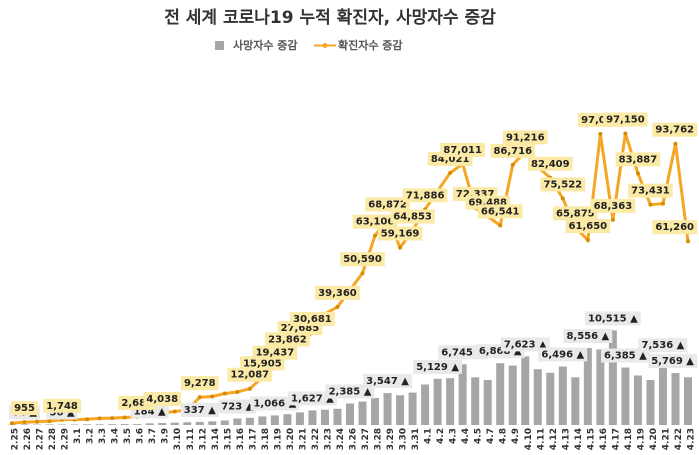 The width and height of the screenshot is (699, 455). I want to click on x-tick-label: 3.11, so click(191, 439).